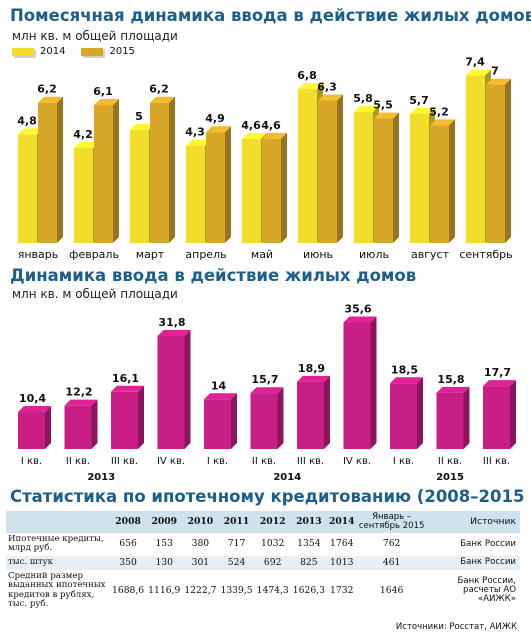  Describe the element at coordinates (363, 177) in the screenshot. I see `bar-июль-2014-face` at that location.